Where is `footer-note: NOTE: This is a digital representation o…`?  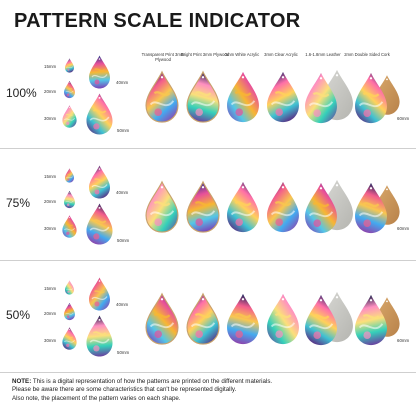
footer-note: NOTE: This is a digital representation o… is located at coordinates (210, 390).